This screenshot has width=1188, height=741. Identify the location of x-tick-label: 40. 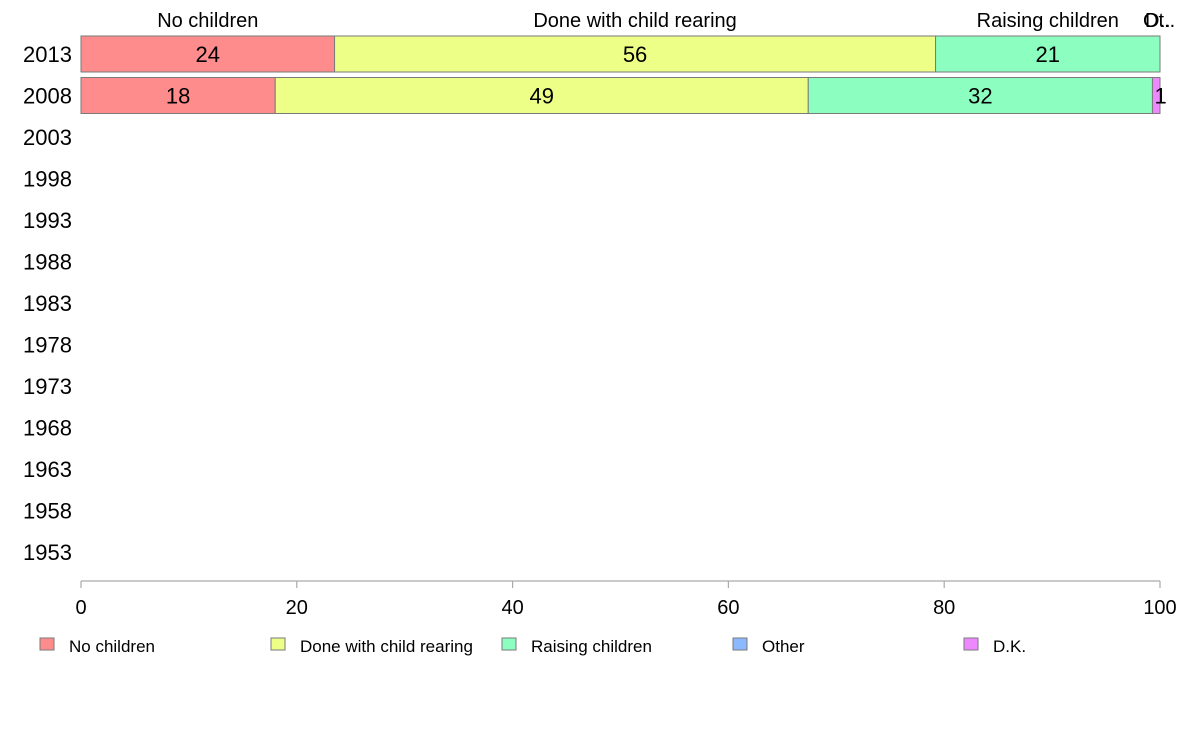
(512, 608).